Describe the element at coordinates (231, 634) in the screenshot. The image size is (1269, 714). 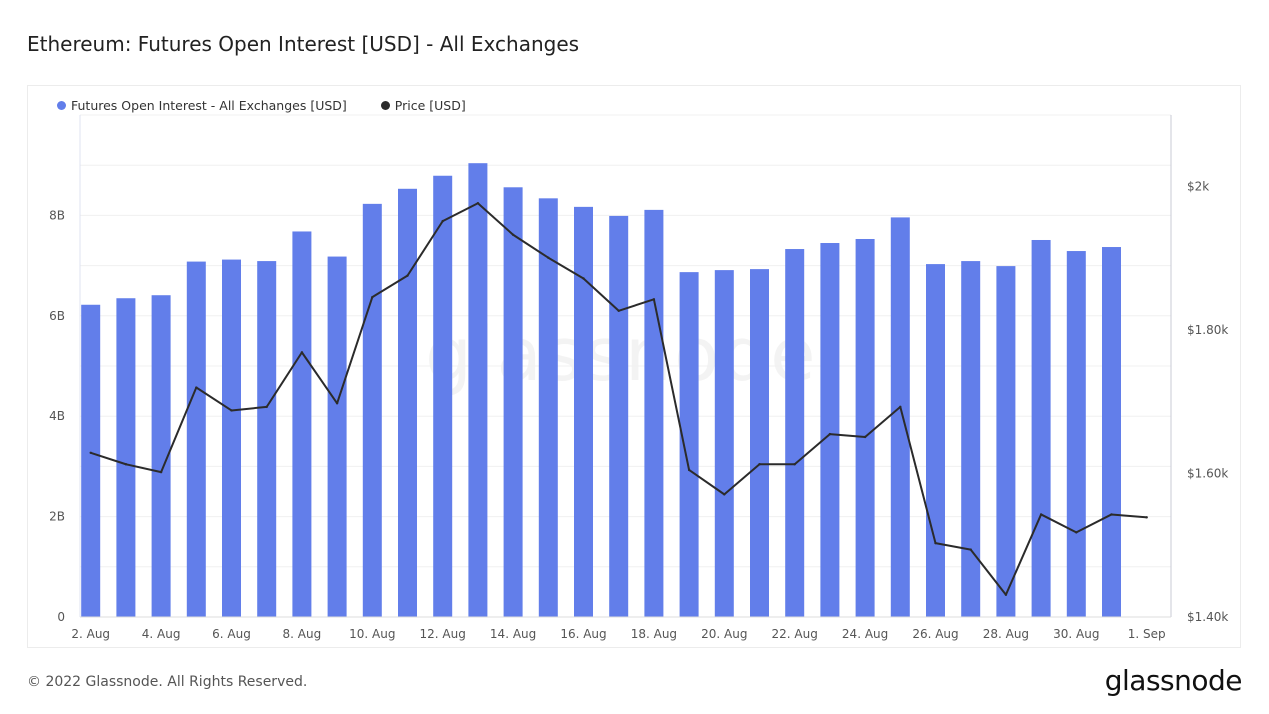
I see `x-tick-label: 6. Aug` at that location.